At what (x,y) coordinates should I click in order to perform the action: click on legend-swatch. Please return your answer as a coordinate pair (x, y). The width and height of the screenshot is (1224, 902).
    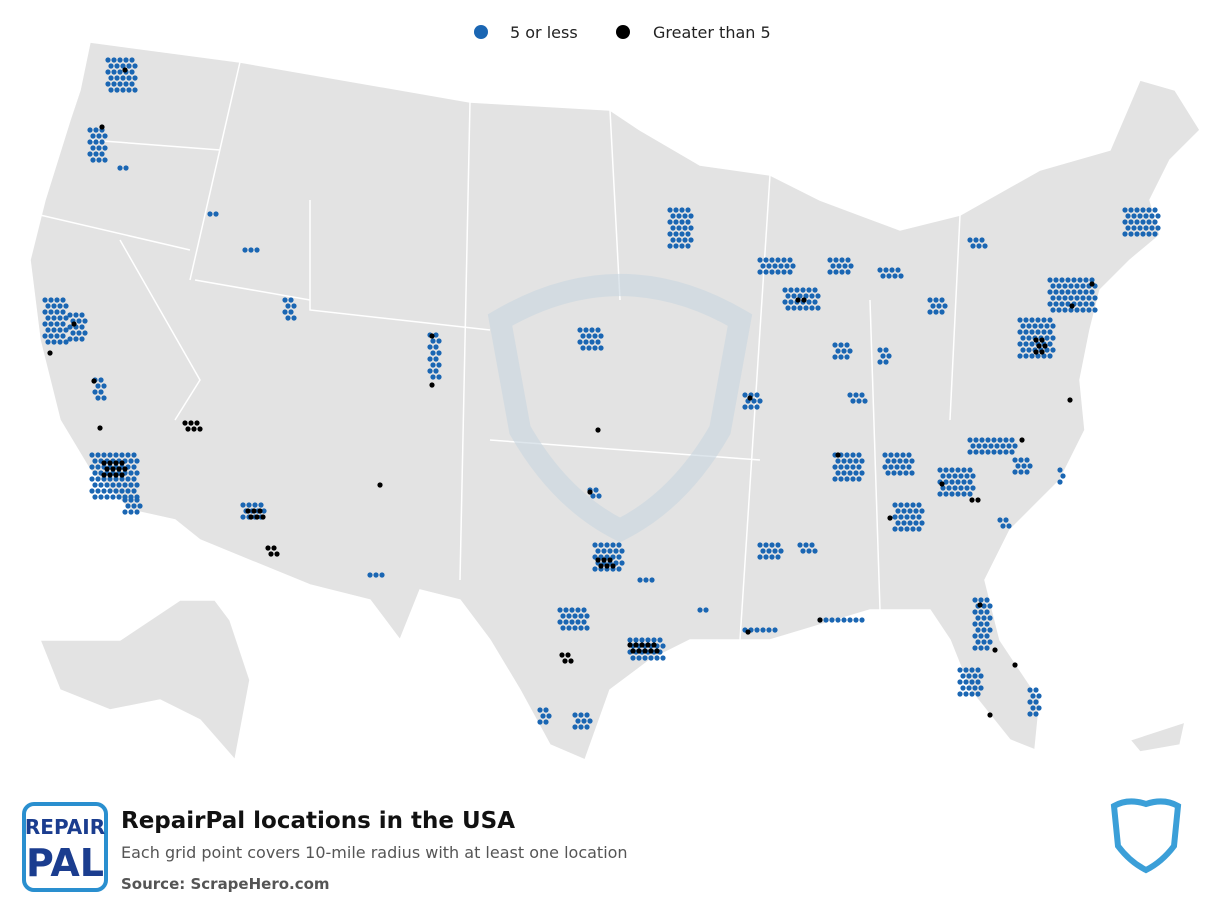
    Looking at the image, I should click on (623, 32).